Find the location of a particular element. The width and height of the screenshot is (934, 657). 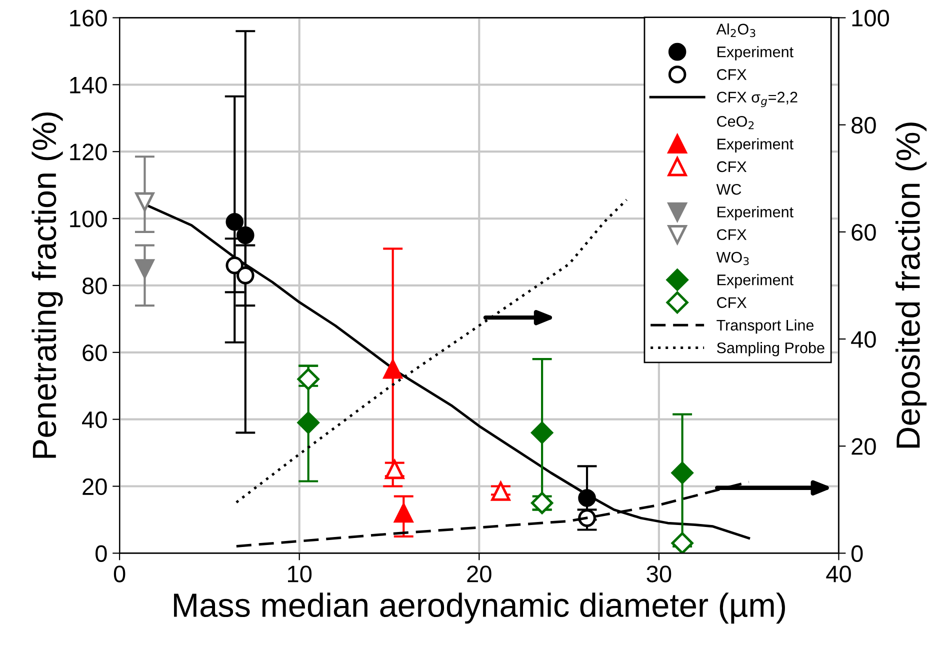

y-tick-label: 160 is located at coordinates (88, 18).